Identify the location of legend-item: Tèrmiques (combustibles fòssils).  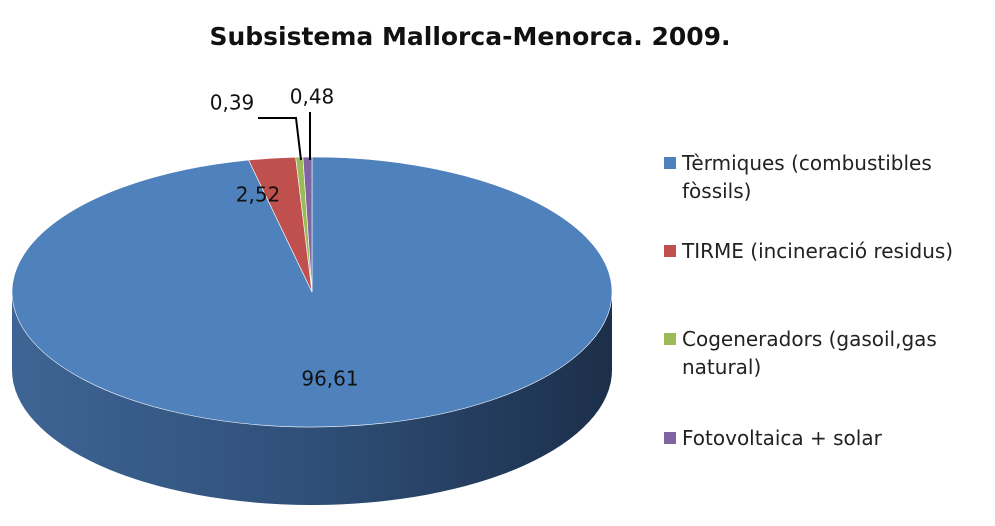
(824, 177).